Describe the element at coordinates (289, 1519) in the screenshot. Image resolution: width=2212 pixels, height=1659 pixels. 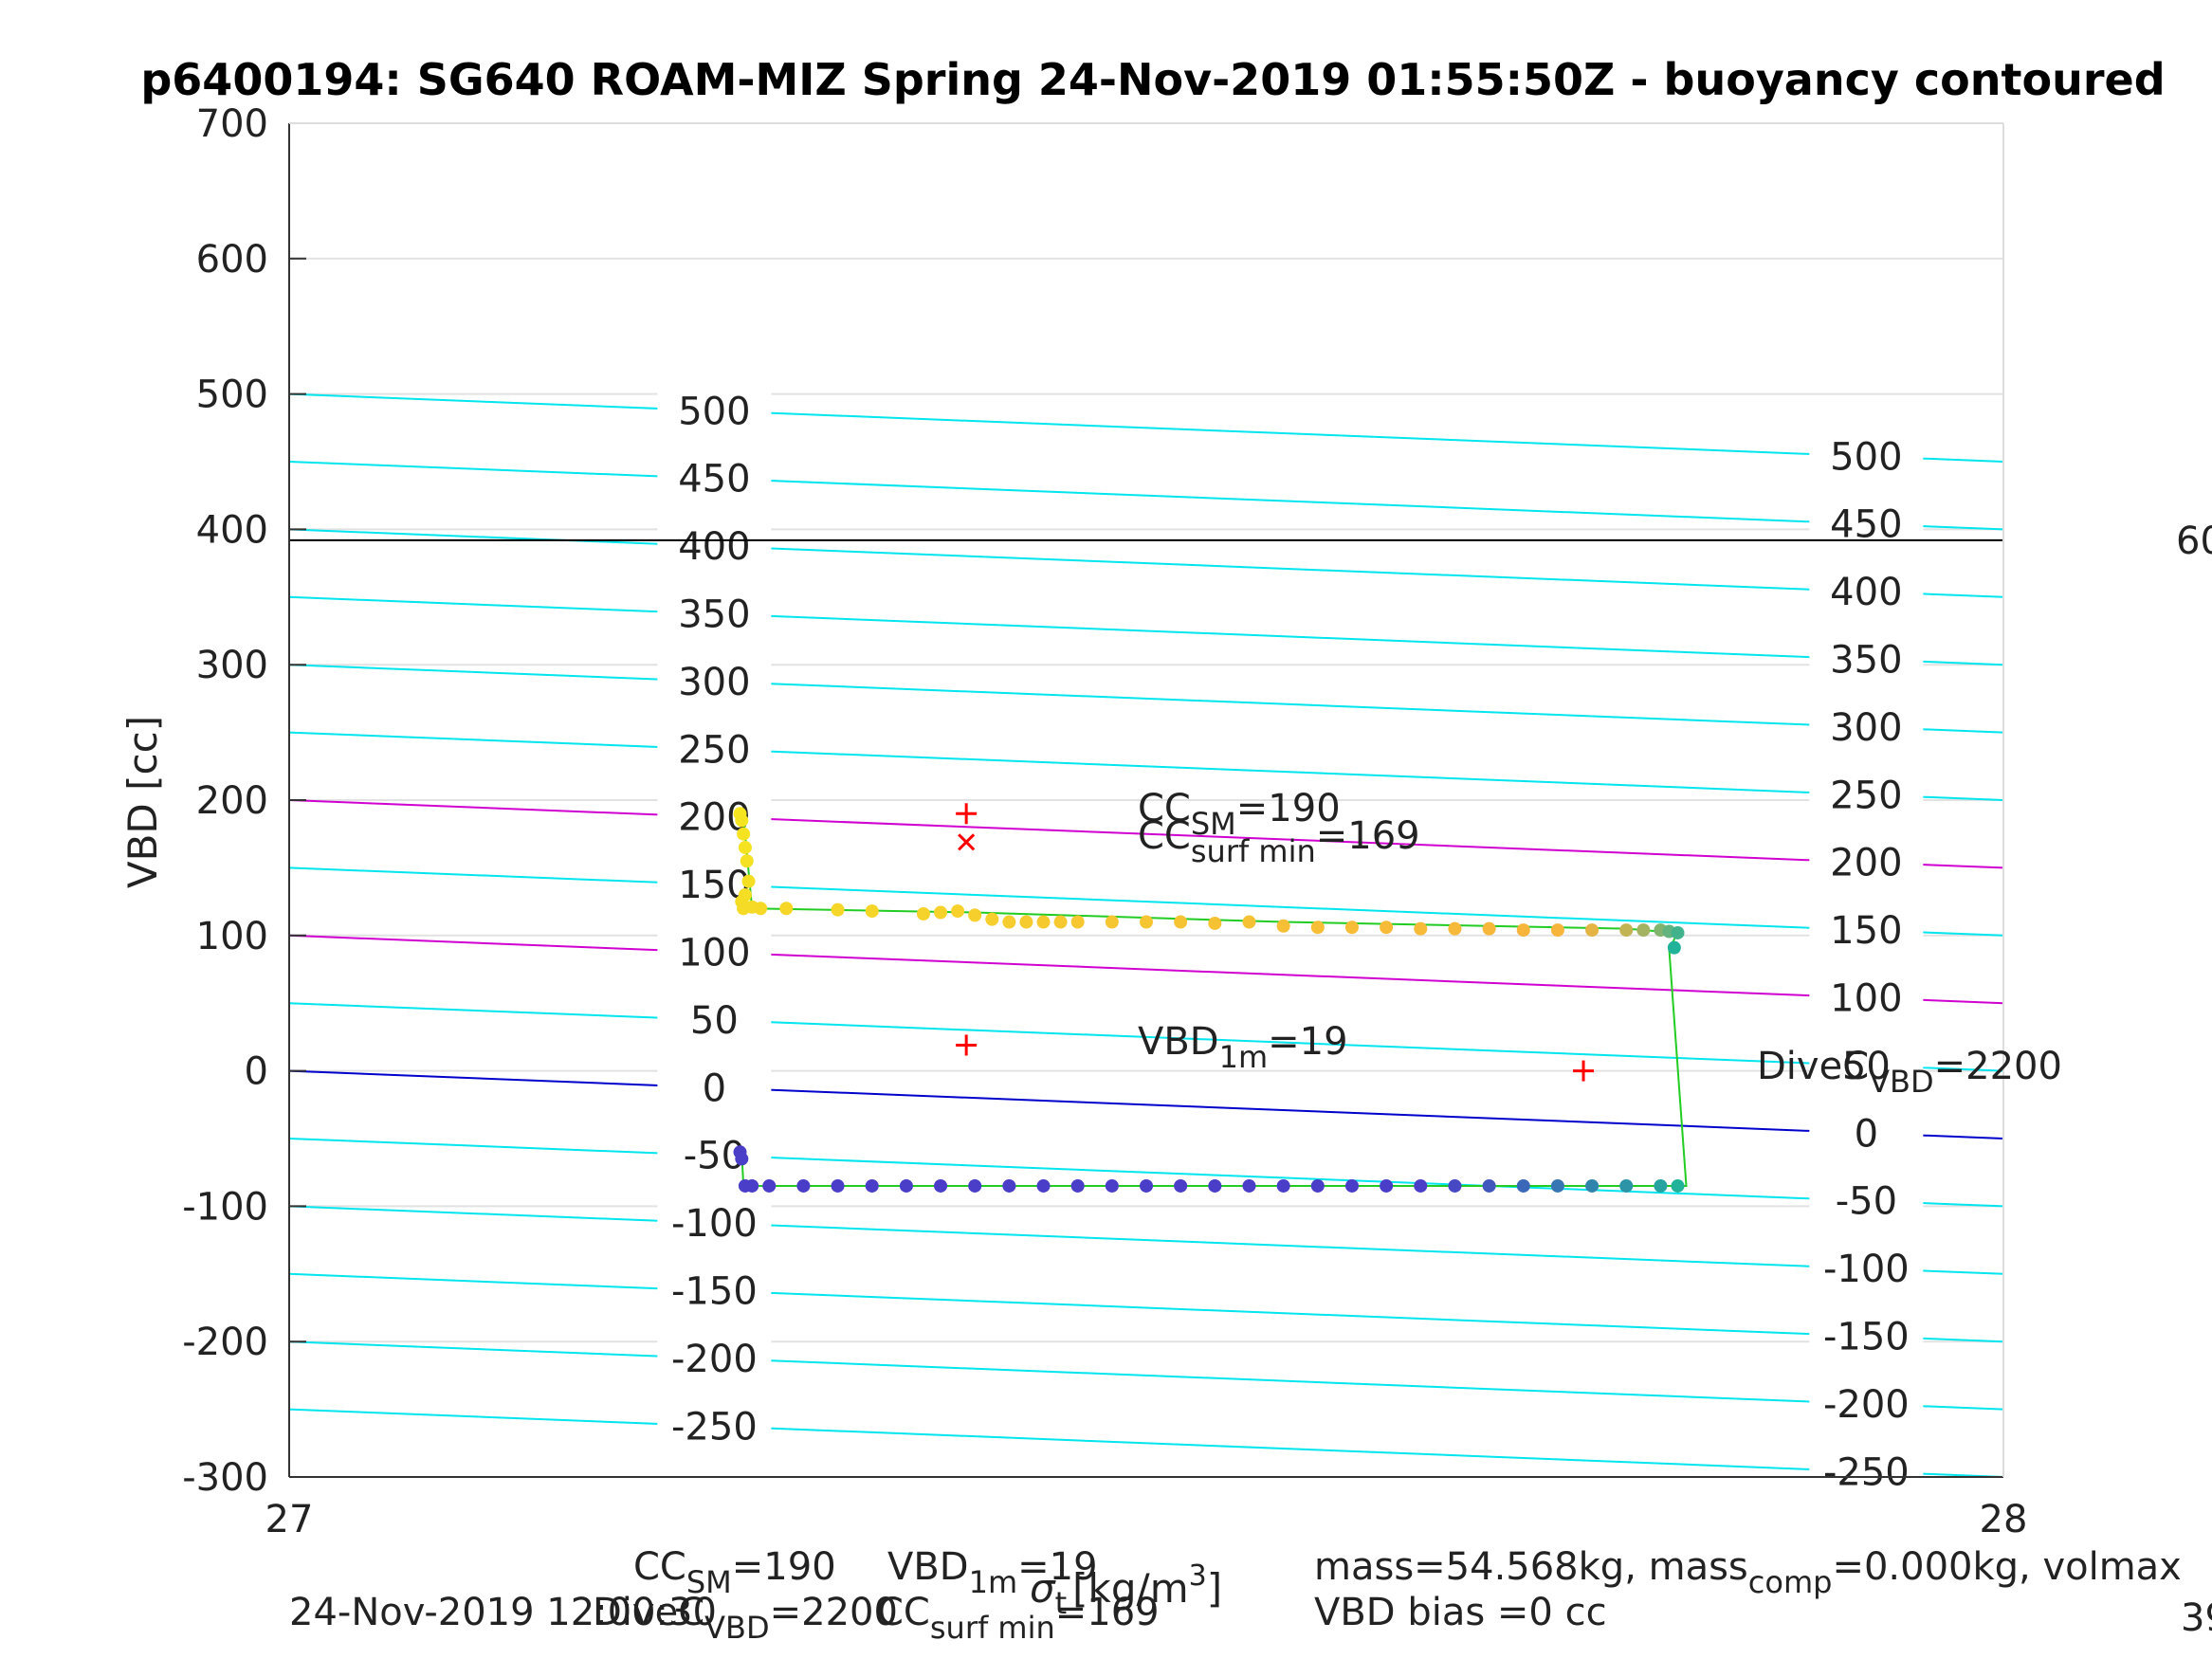
I see `x-tick-label: 27` at that location.